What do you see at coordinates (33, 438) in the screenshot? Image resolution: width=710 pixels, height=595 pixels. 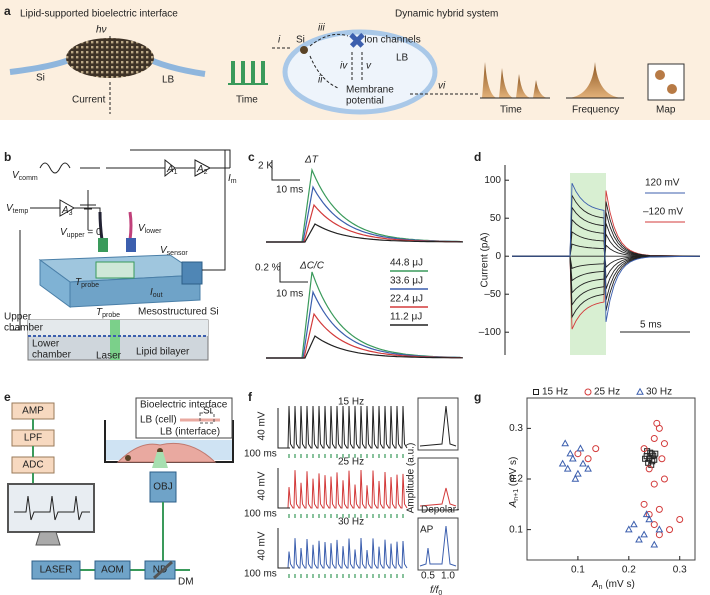 I see `module-label: LPF` at bounding box center [33, 438].